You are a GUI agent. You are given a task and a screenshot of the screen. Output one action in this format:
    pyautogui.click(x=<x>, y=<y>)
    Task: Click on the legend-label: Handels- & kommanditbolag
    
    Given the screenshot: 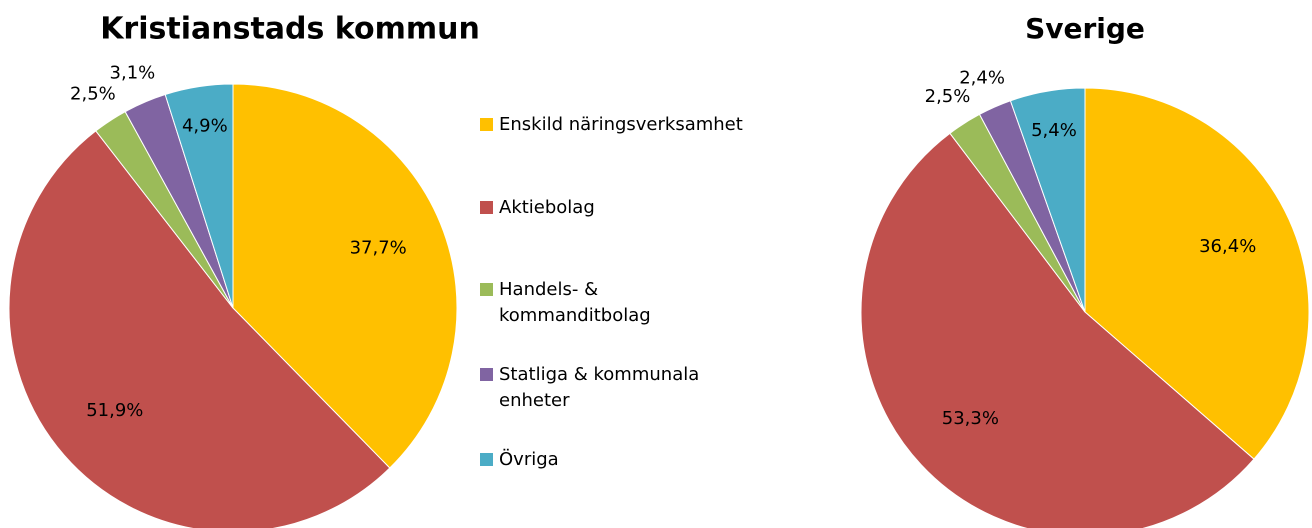 What is the action you would take?
    pyautogui.click(x=575, y=302)
    